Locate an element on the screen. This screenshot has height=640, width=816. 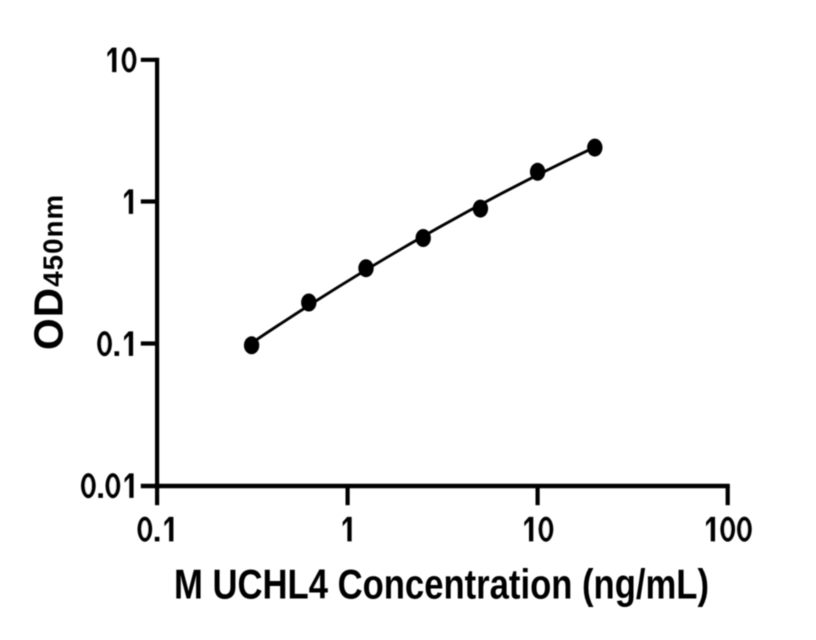
svg-text: M UCHL4 Concentration (ng/mL) is located at coordinates (441, 584).